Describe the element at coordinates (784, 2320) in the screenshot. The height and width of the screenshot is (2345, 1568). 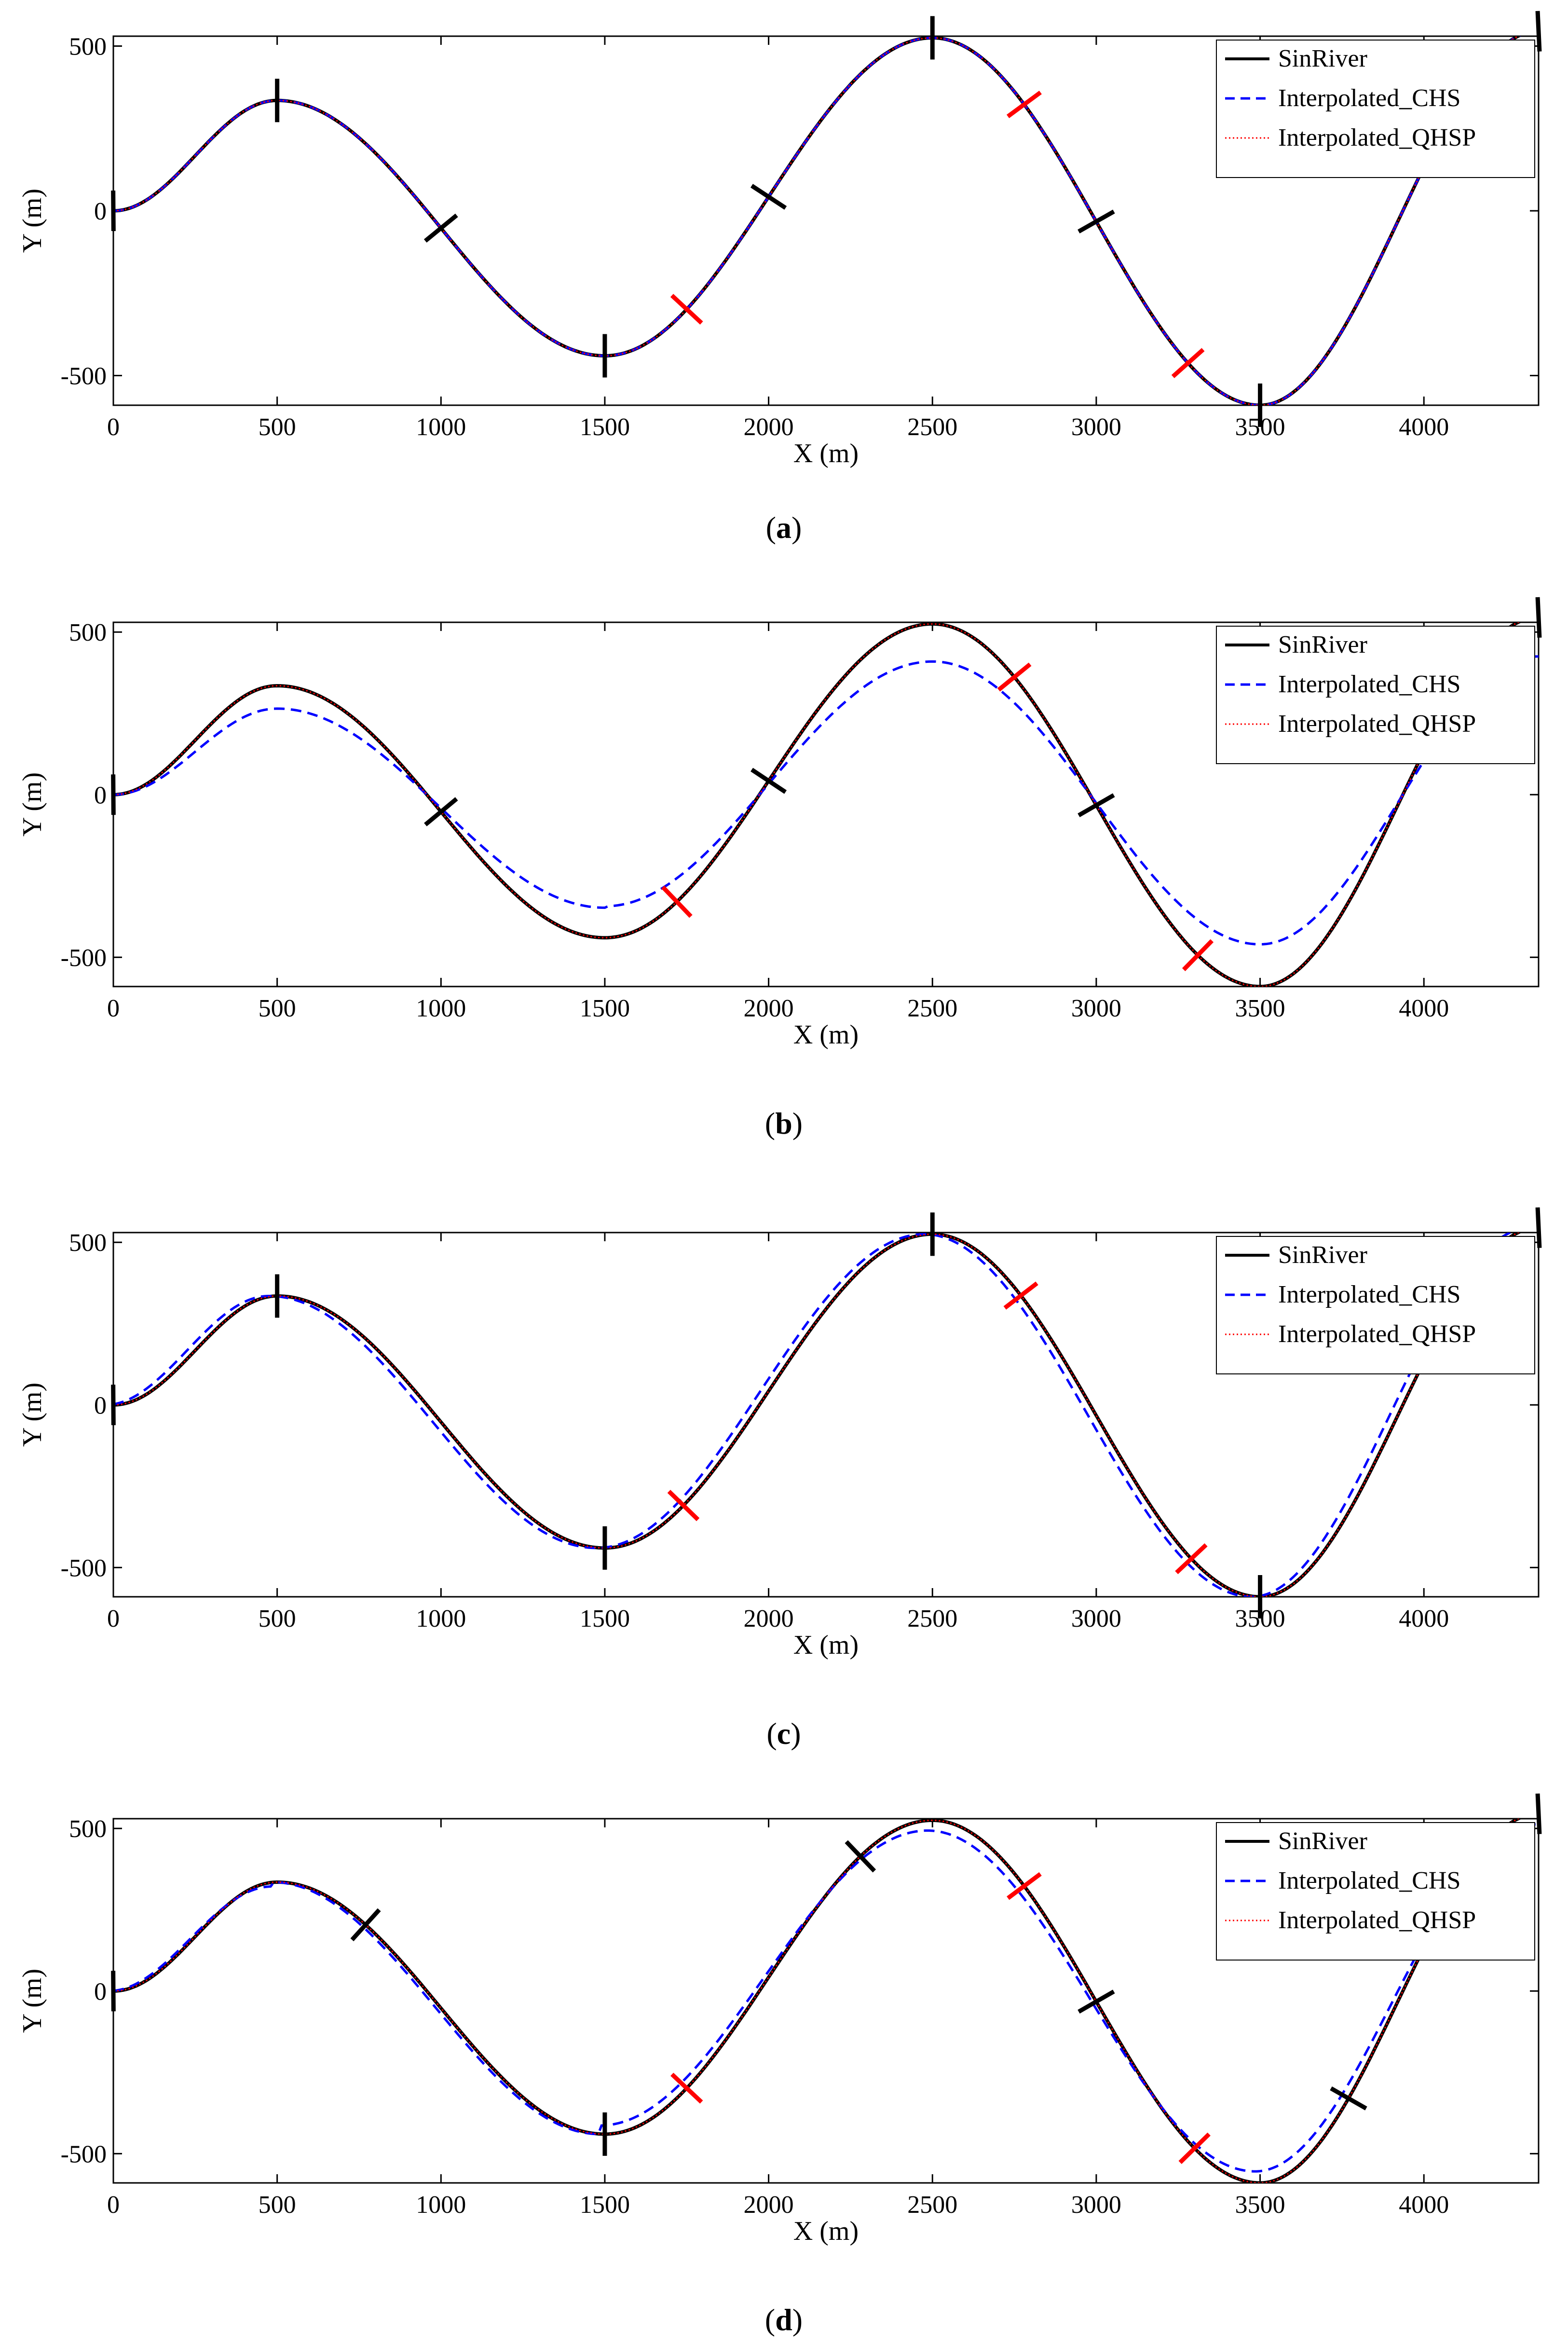
I see `panel-caption: (d)` at that location.